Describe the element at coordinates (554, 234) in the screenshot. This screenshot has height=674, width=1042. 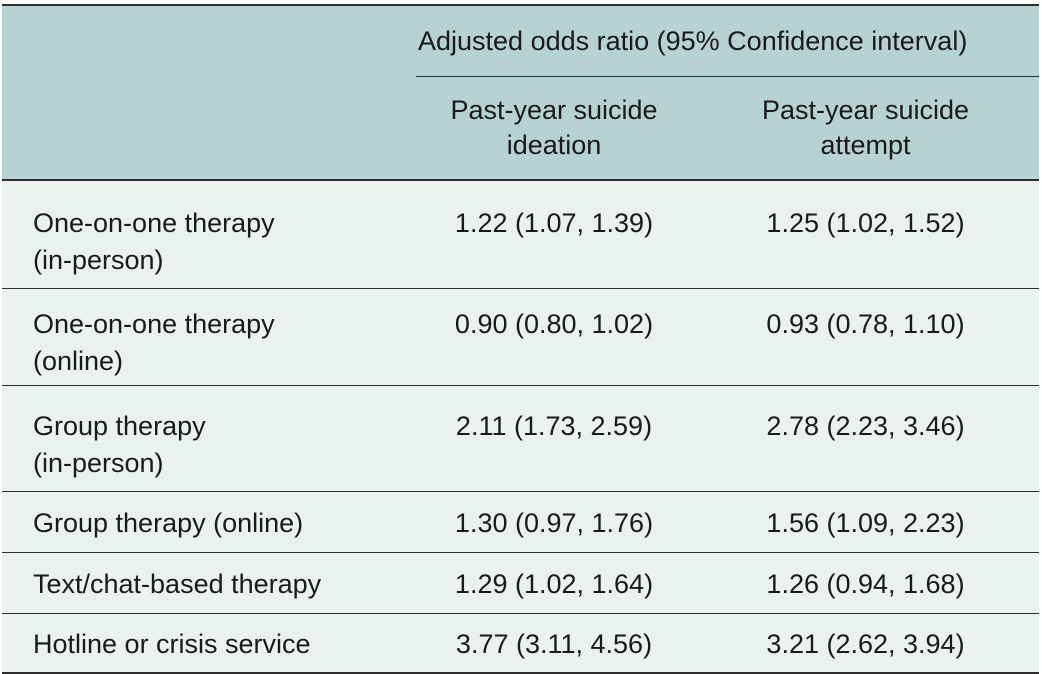
I see `ideation-value: 1.22 (1.07, 1.39)` at that location.